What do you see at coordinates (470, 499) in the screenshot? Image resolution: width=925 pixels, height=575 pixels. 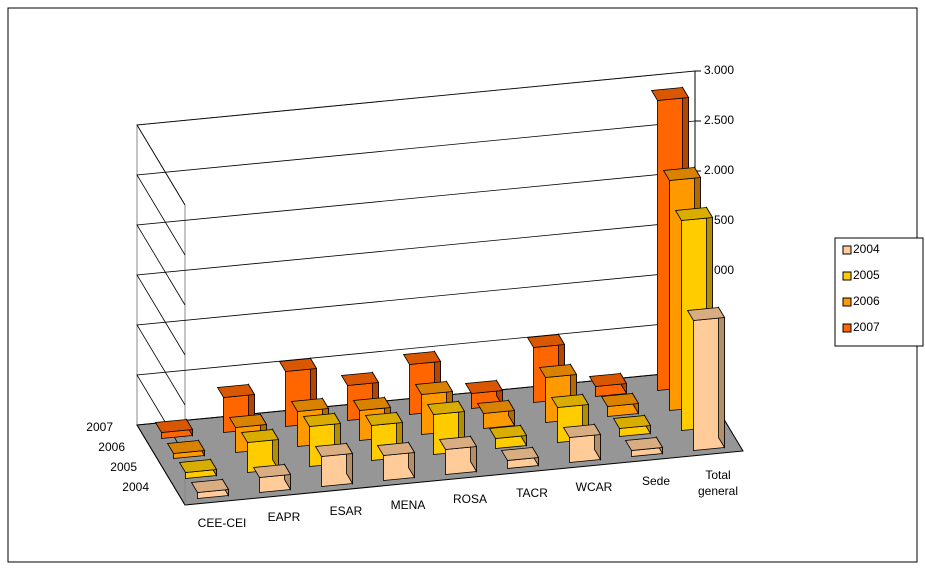 I see `x-tick-label: ROSA` at bounding box center [470, 499].